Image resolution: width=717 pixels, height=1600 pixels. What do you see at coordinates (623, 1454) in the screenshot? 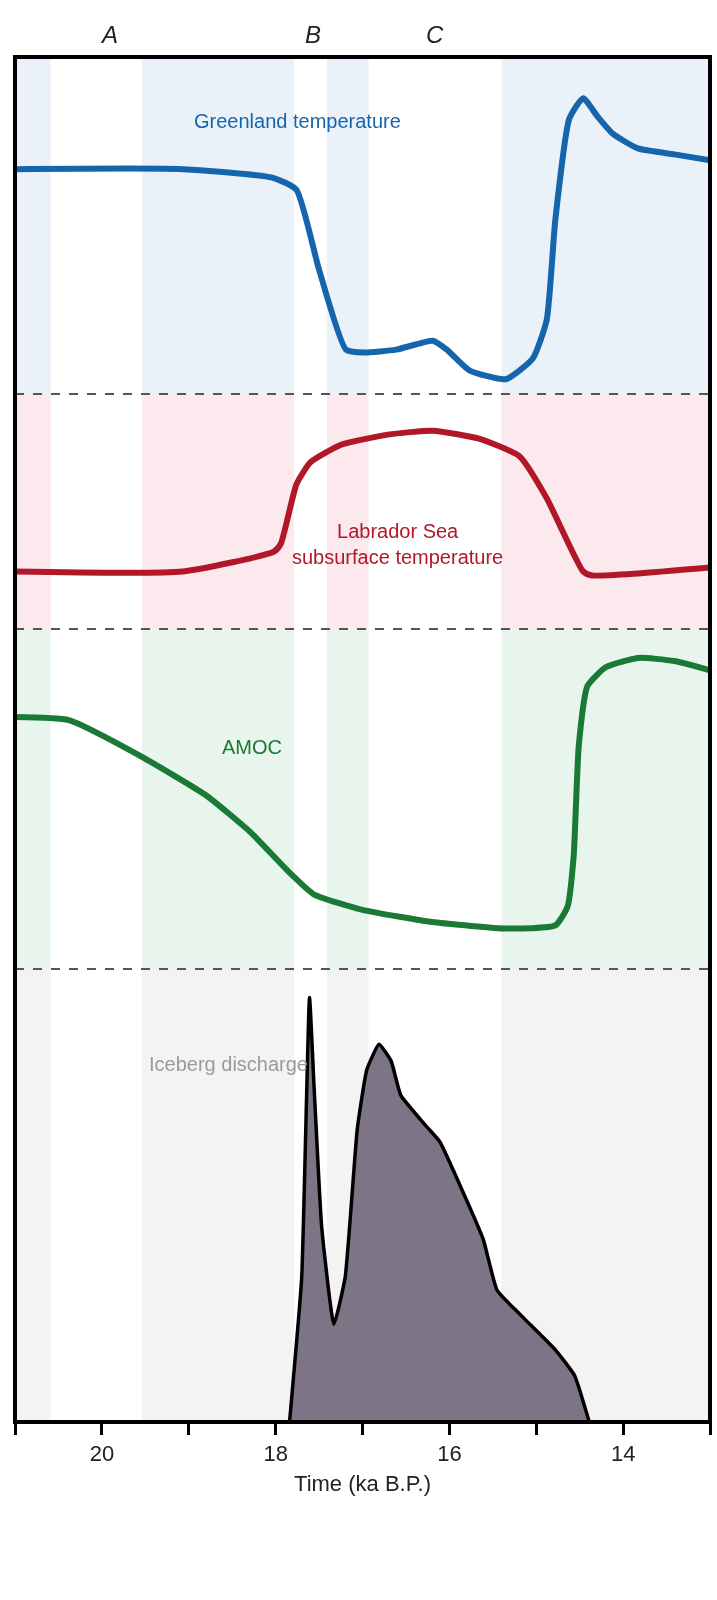
I see `x-tick-label: 14` at bounding box center [623, 1454].